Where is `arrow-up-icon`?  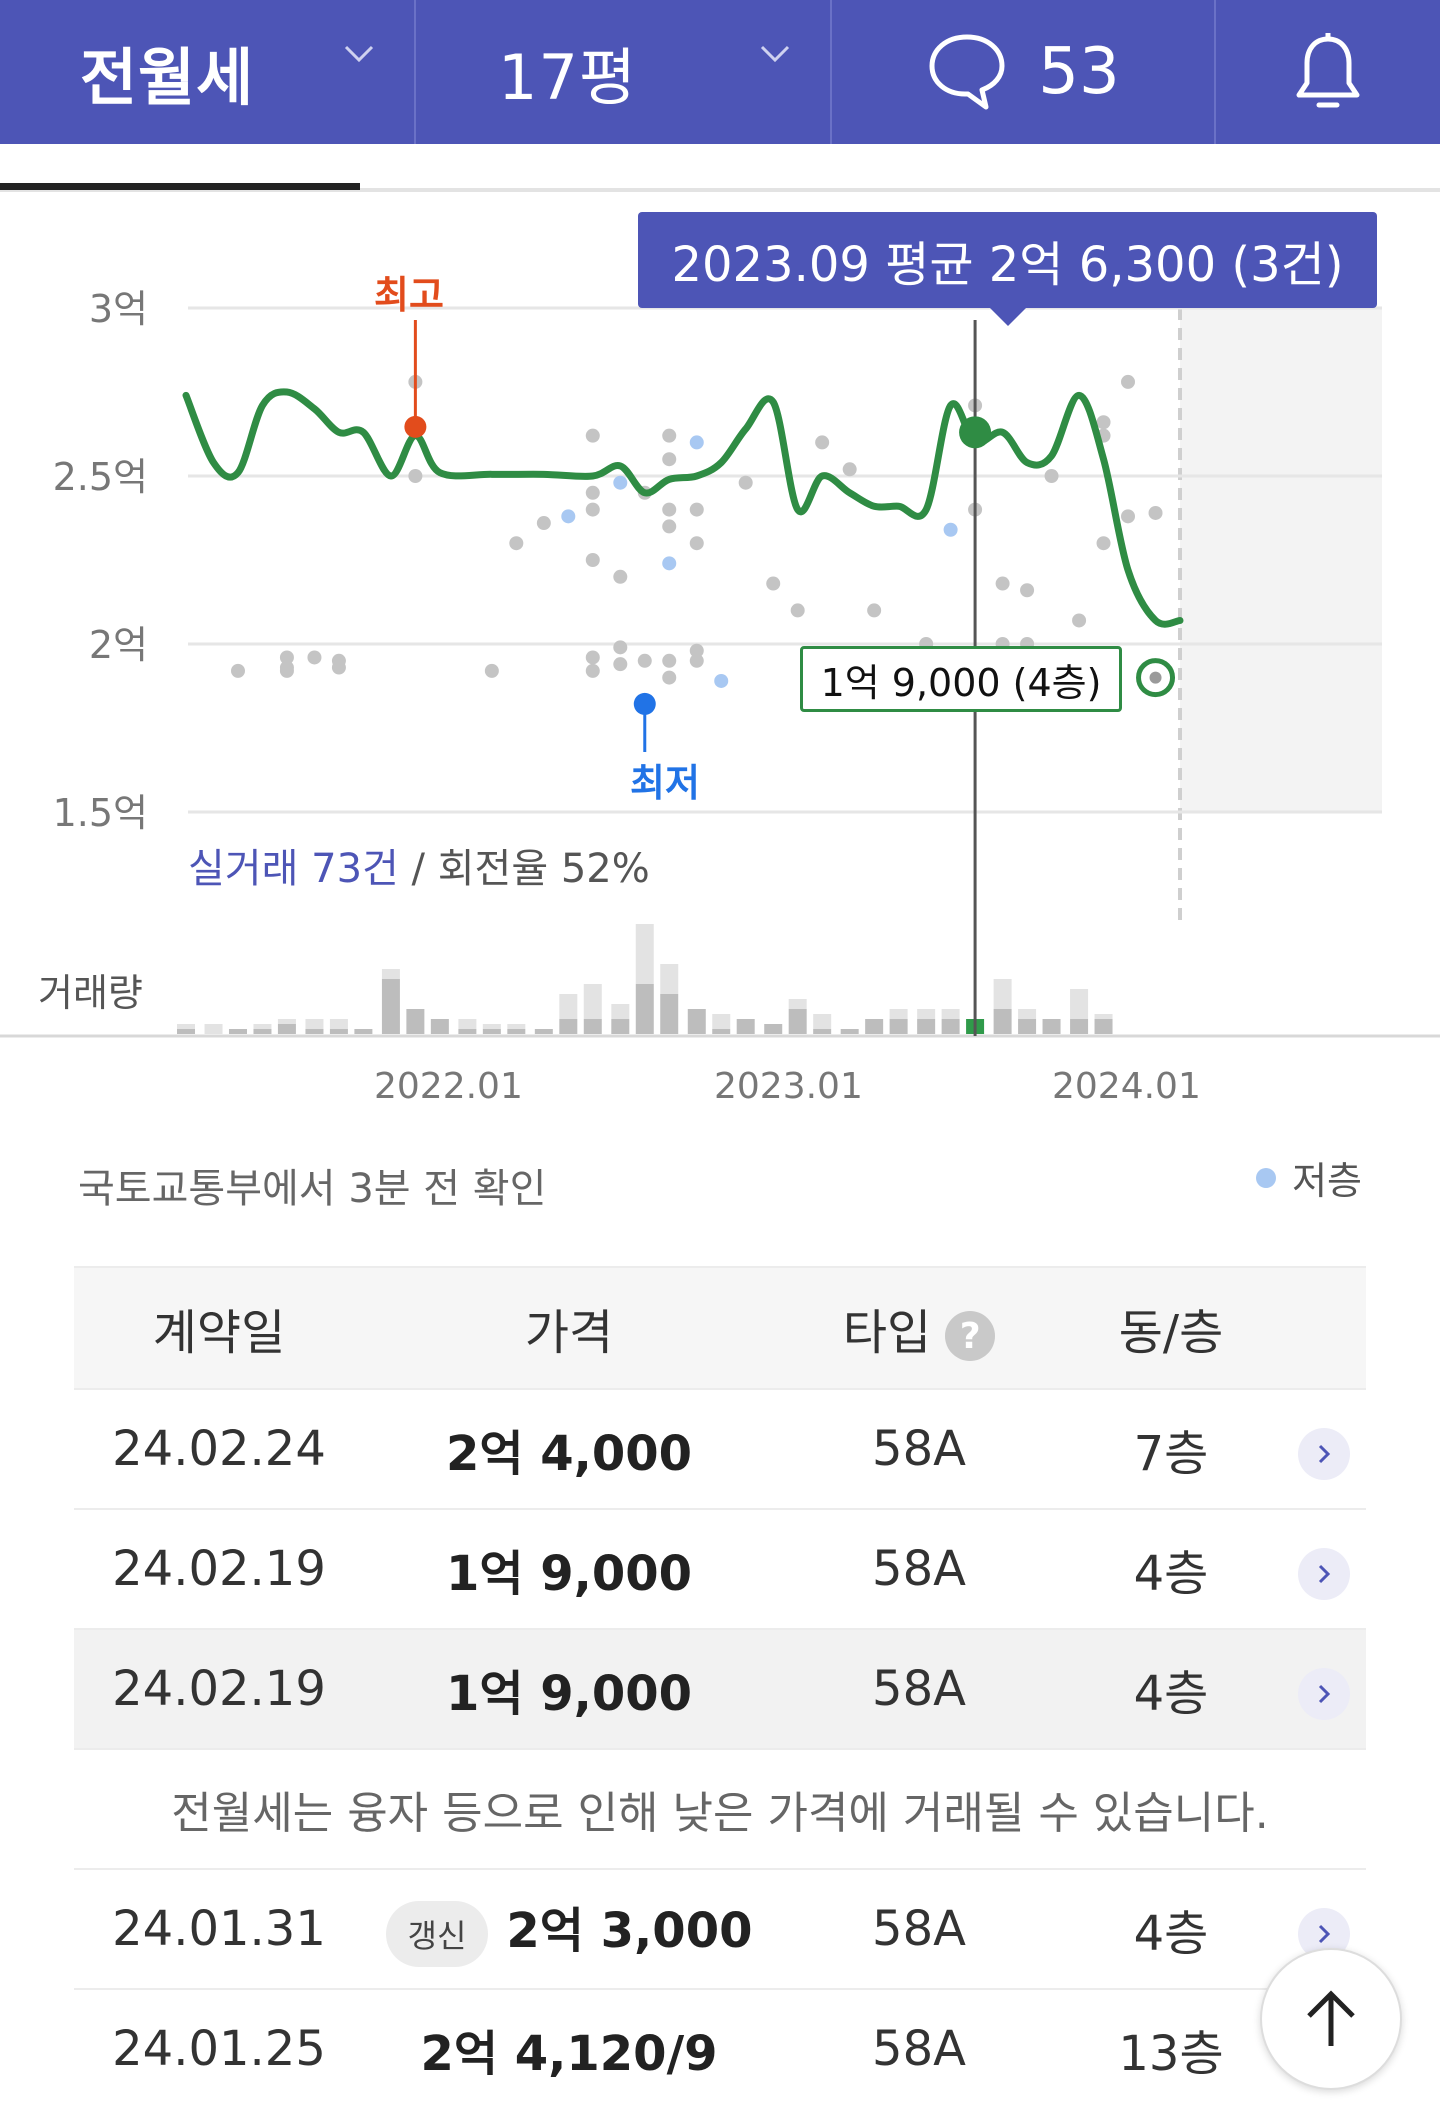 arrow-up-icon is located at coordinates (1331, 2018).